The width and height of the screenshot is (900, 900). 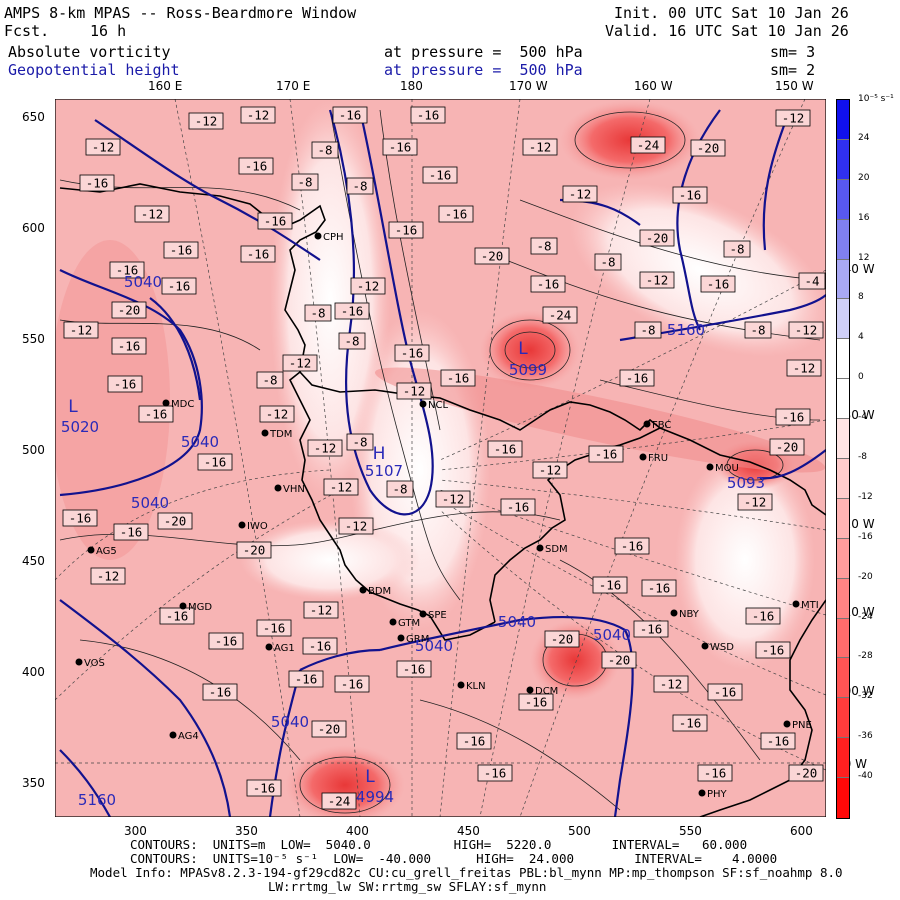 What do you see at coordinates (284, 648) in the screenshot?
I see `station-label: AG1` at bounding box center [284, 648].